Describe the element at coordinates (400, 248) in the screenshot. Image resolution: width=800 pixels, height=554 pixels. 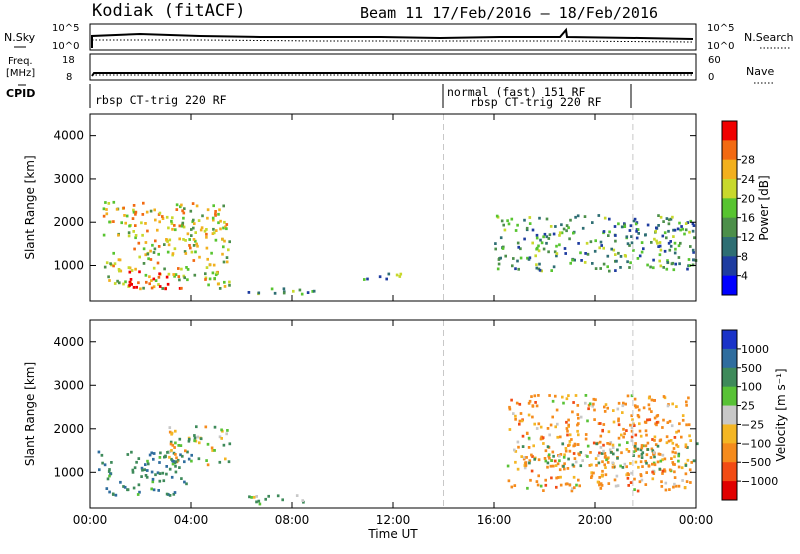
I see `power-heatmap-cells` at that location.